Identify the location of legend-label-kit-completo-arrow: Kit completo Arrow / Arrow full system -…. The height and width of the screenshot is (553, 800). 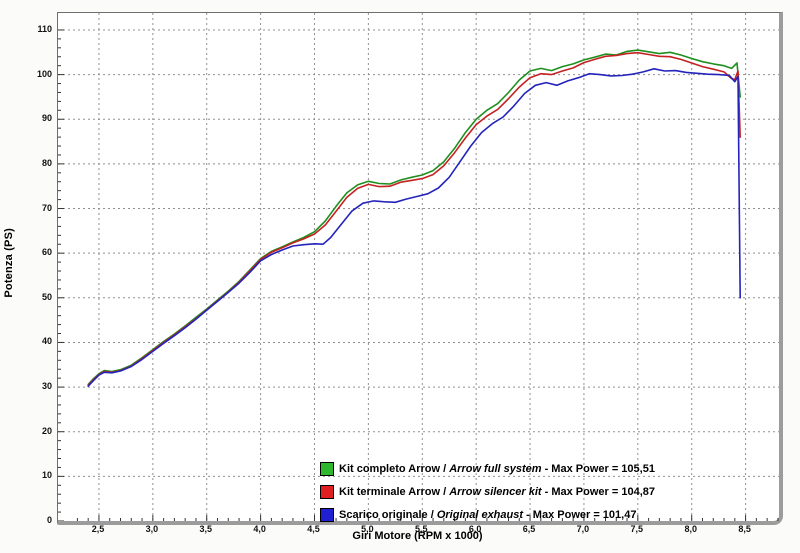
(497, 468).